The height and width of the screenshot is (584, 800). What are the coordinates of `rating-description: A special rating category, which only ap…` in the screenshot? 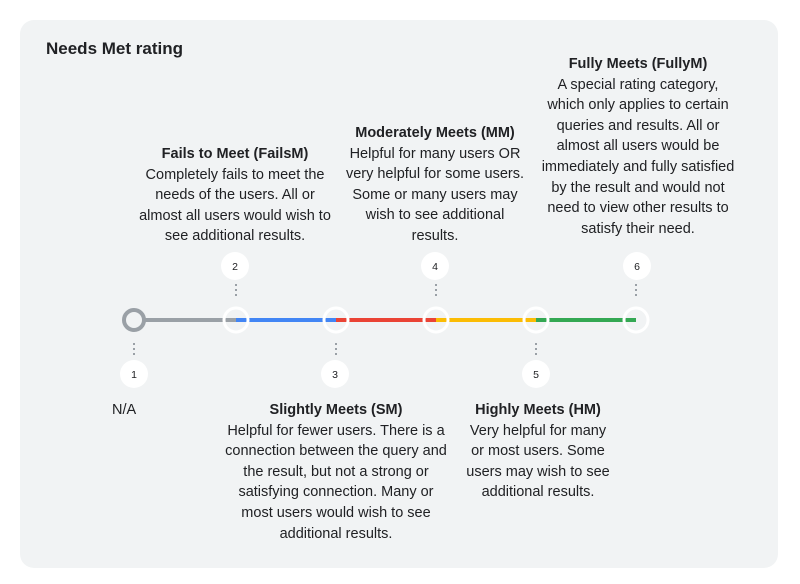 It's located at (638, 156).